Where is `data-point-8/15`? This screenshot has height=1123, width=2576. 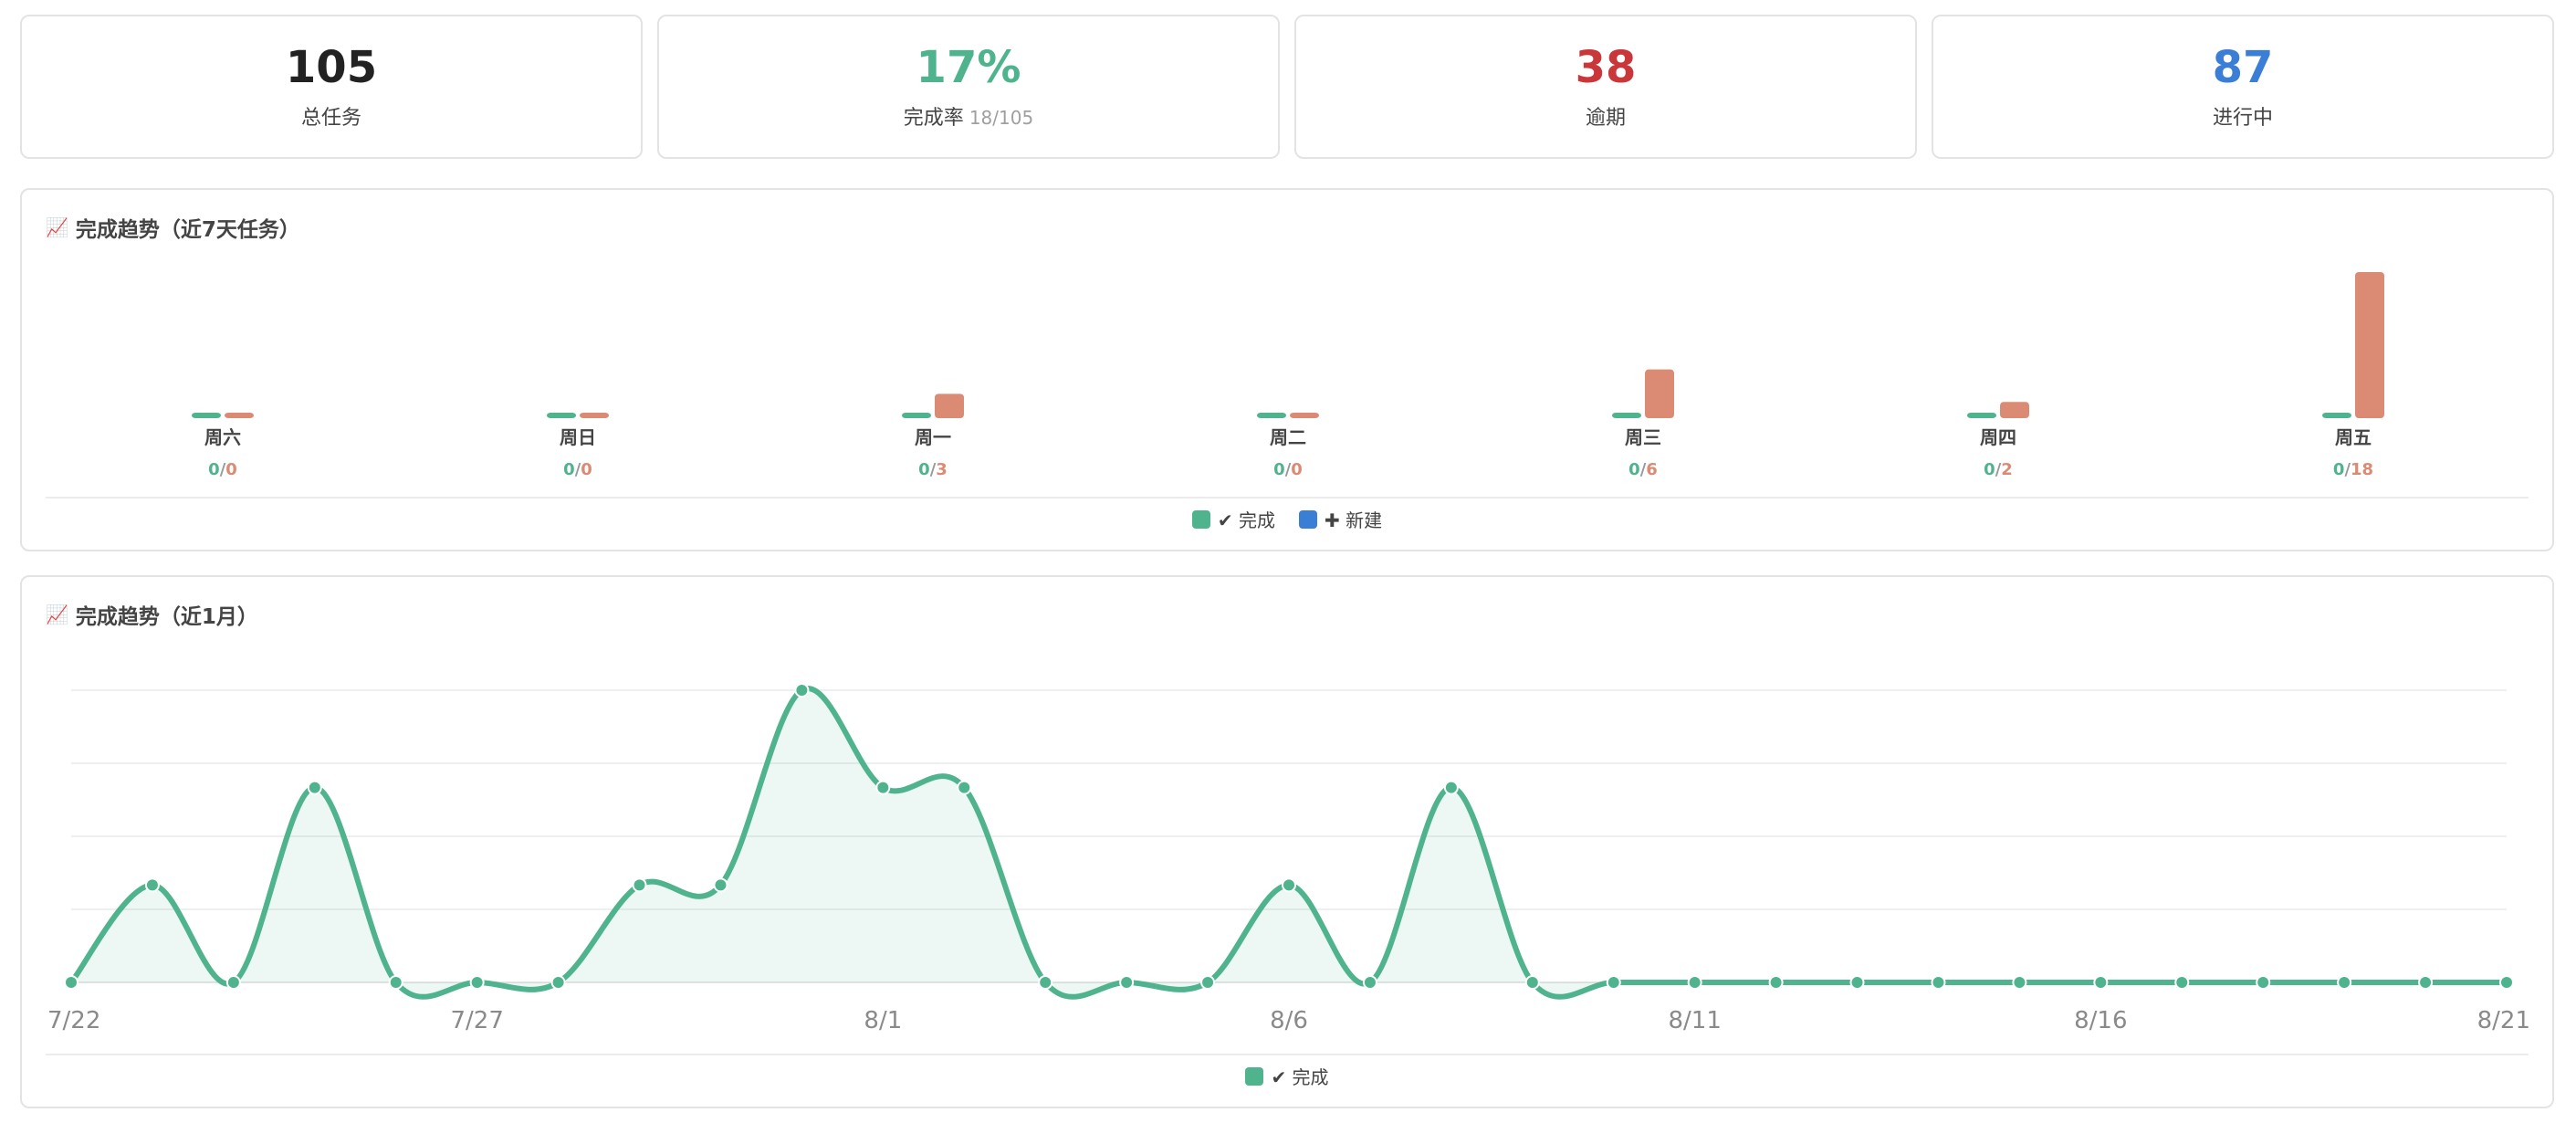
data-point-8/15 is located at coordinates (2019, 982).